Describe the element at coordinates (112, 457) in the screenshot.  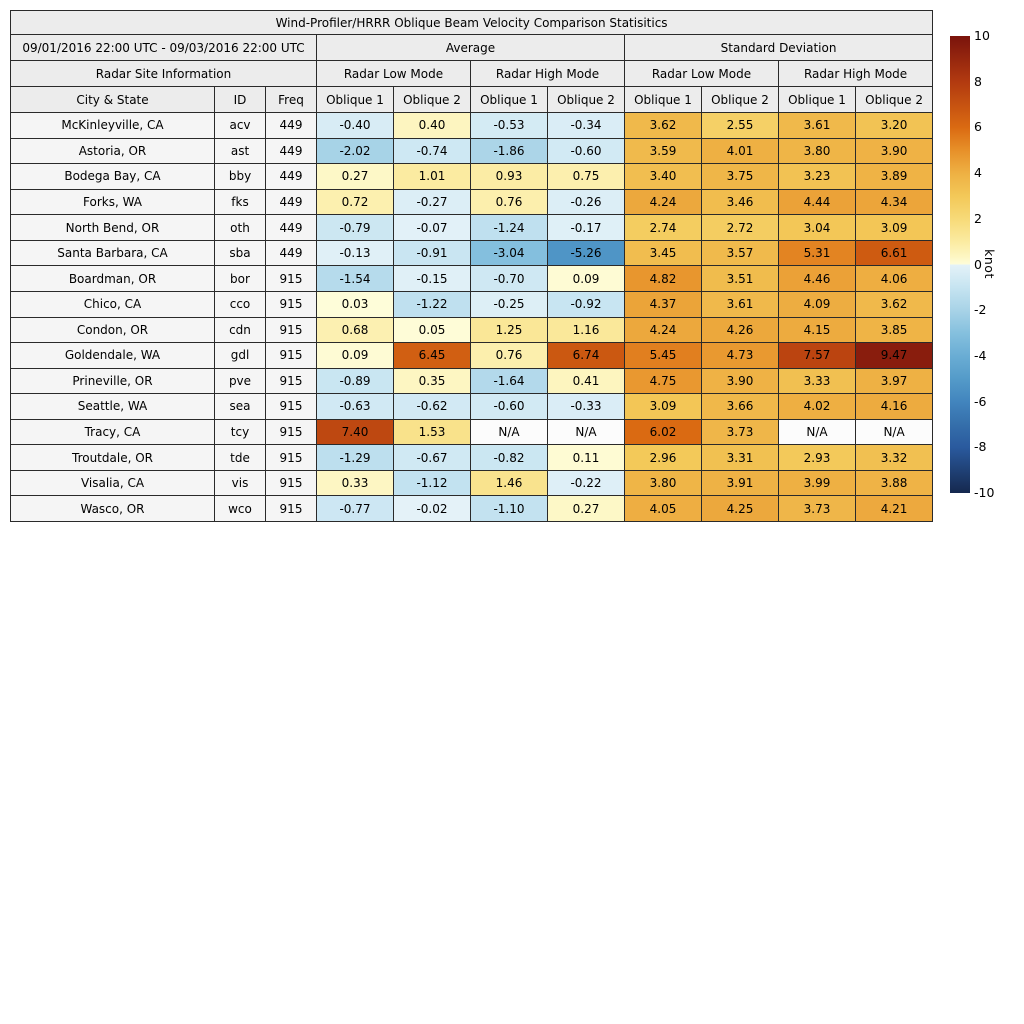
I see `city-cell: Troutdale, OR` at that location.